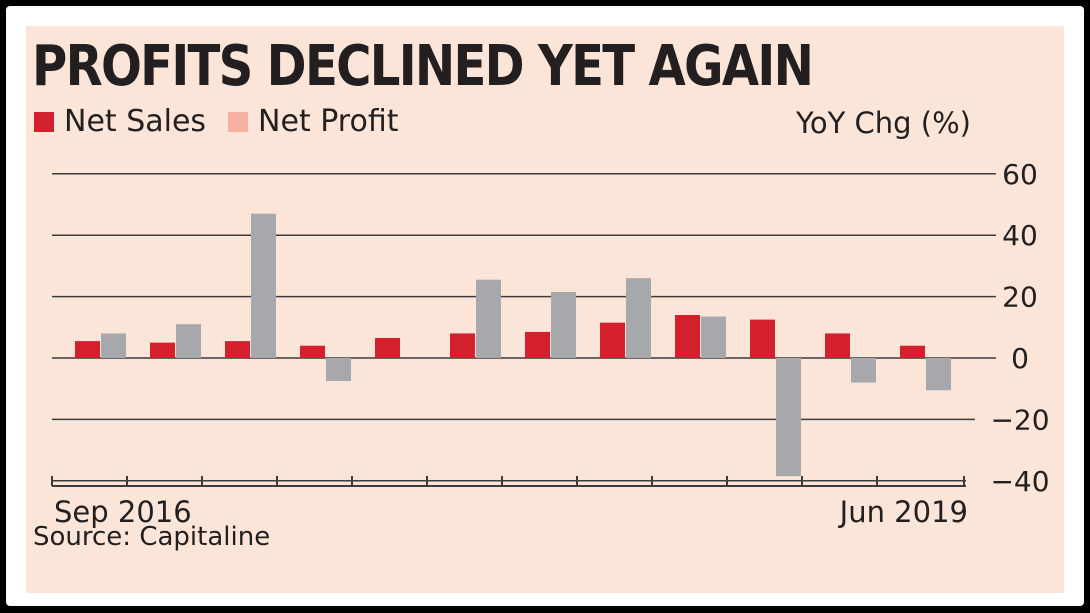  I want to click on legend-item-net-sales: Net Sales, so click(120, 121).